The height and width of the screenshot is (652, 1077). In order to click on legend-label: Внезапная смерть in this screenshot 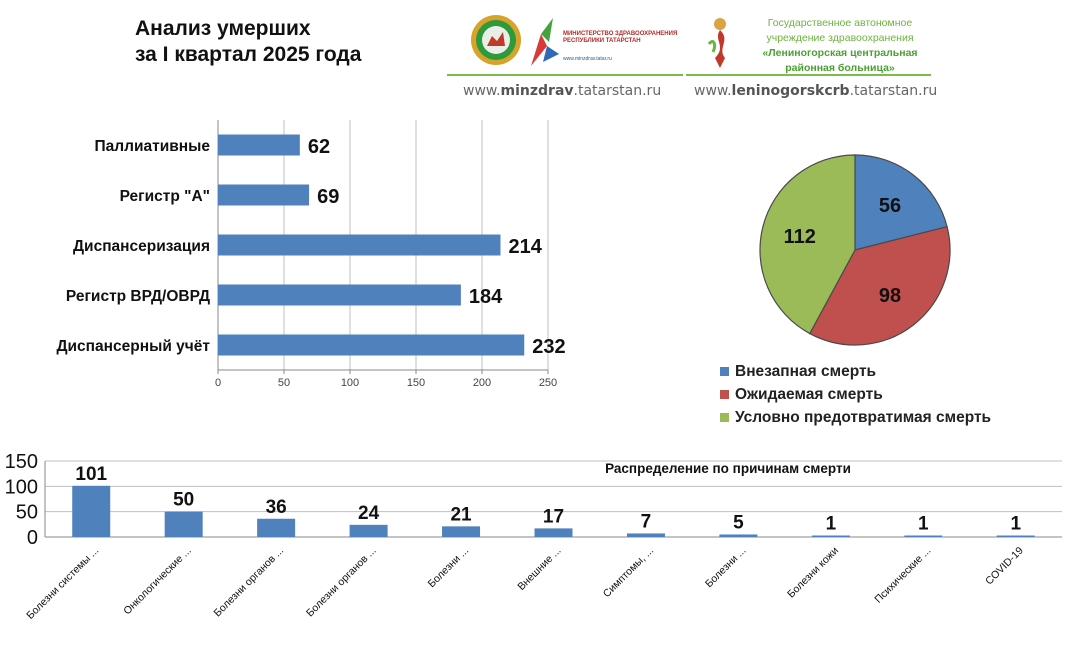, I will do `click(806, 371)`.